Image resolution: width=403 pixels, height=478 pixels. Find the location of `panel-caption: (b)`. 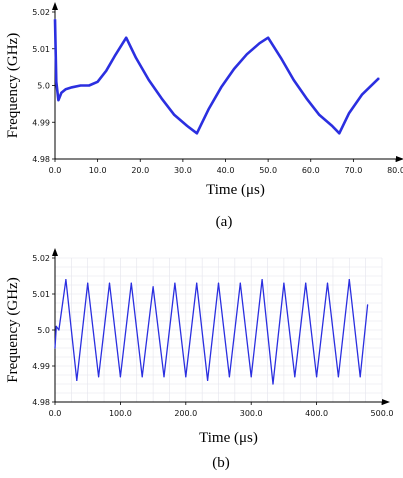

panel-caption: (b) is located at coordinates (221, 463).